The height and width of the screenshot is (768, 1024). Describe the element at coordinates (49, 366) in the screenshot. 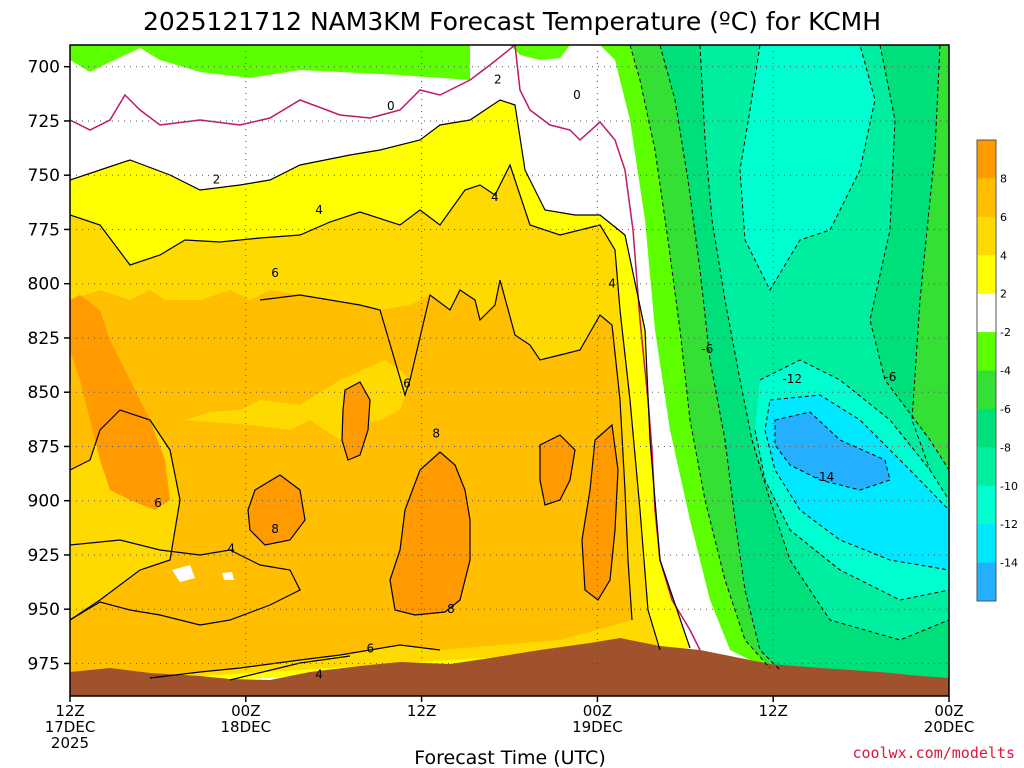

I see `y-axis-ticks: 700 725 750 775 800 825 850 875 900 925 950 975` at that location.